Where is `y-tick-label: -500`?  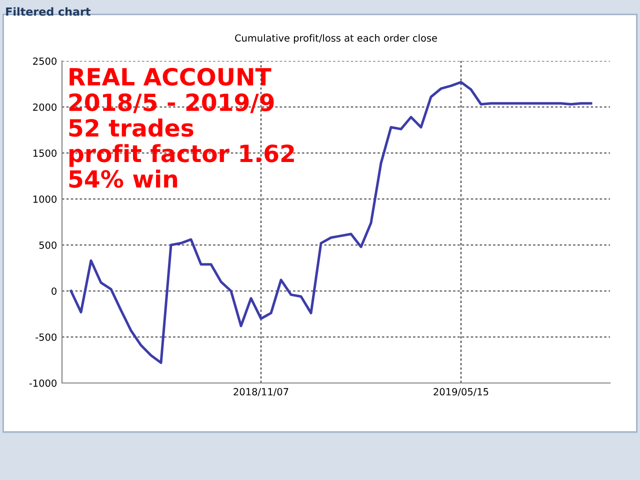 y-tick-label: -500 is located at coordinates (46, 337).